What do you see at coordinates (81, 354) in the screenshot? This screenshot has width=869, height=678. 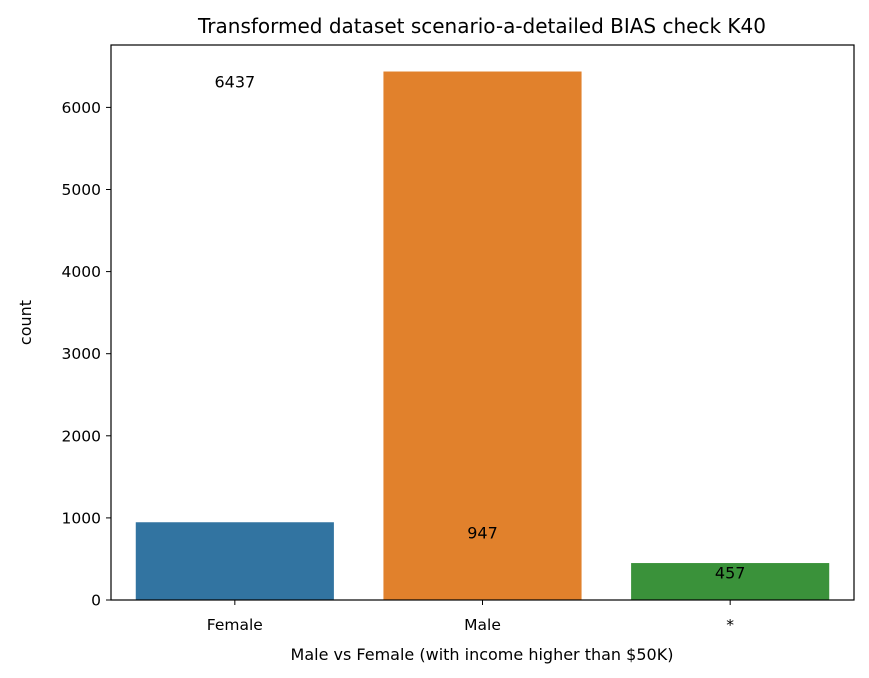 I see `y-tick-label: 3000` at bounding box center [81, 354].